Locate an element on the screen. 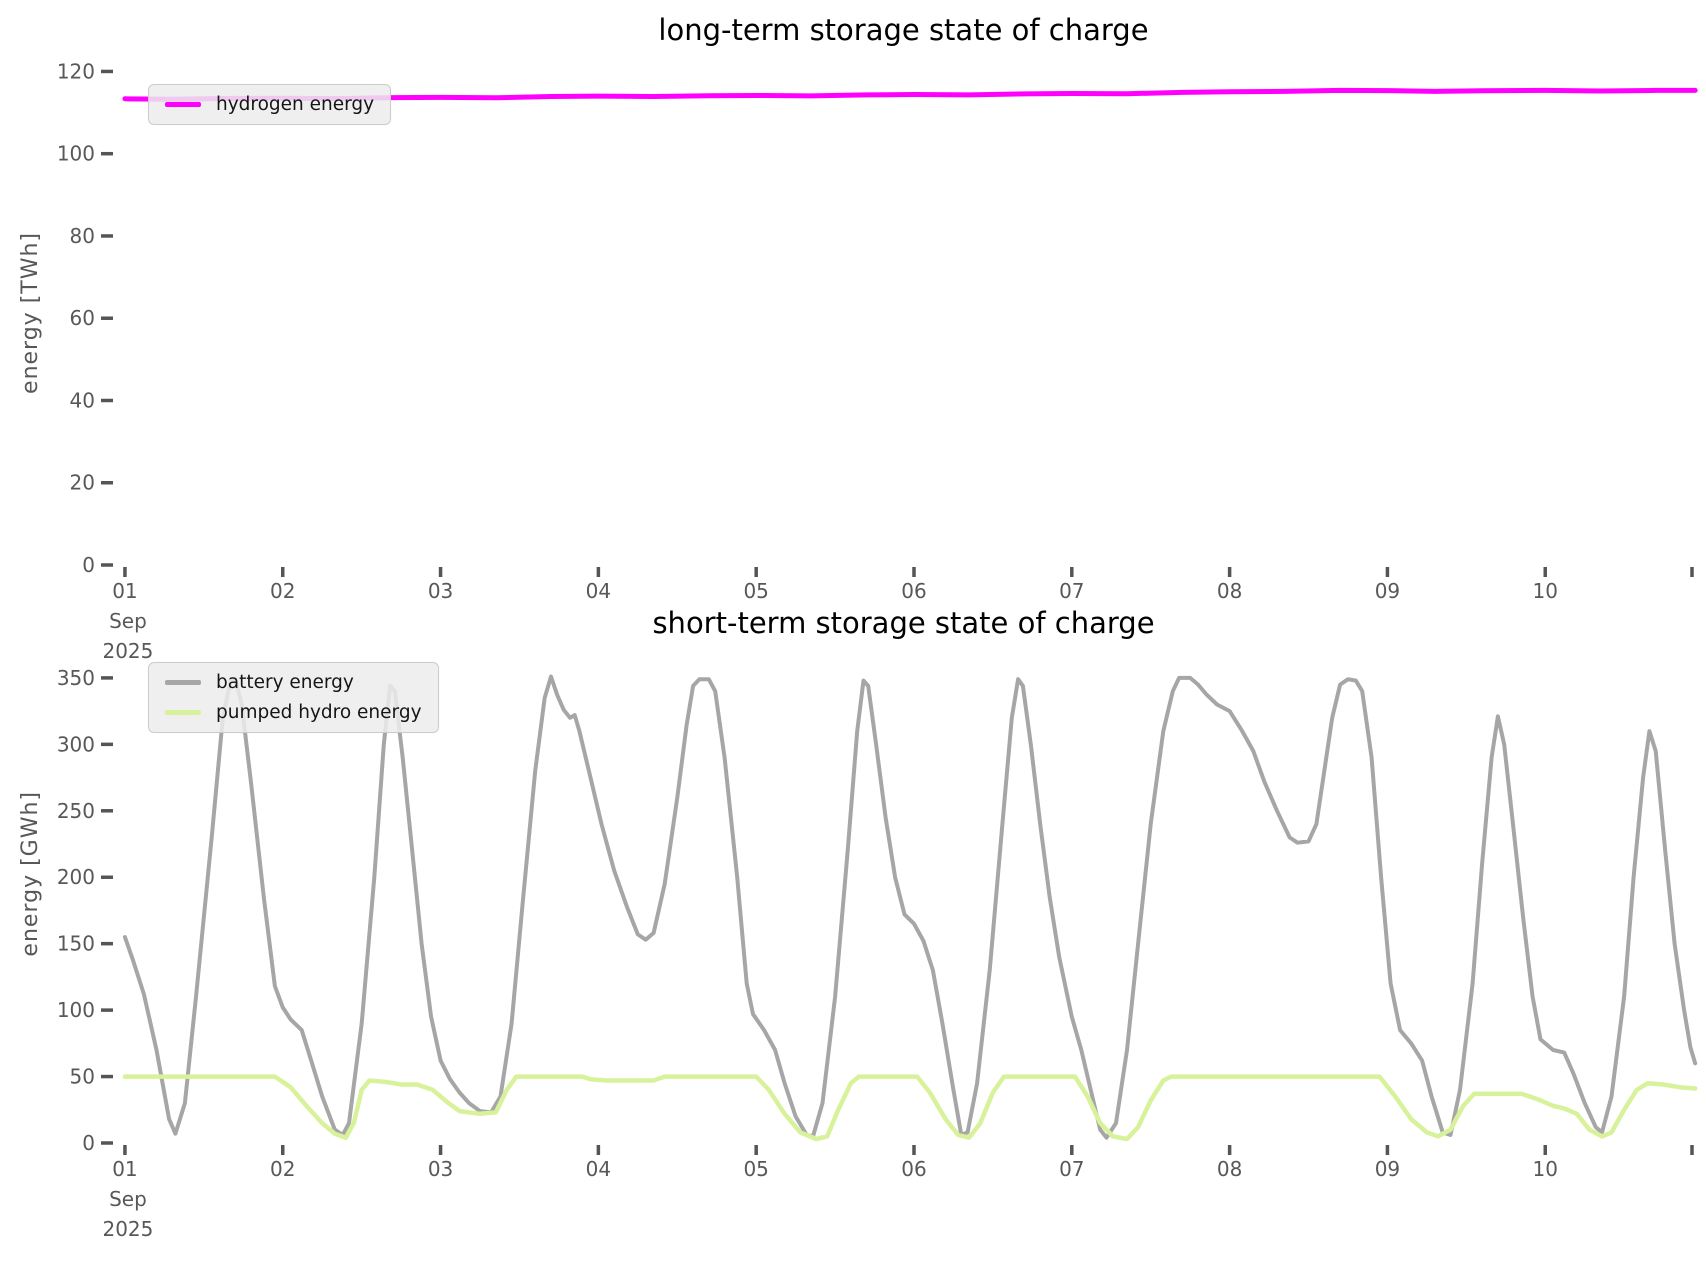 The image size is (1706, 1277). y-tick-label: 20 is located at coordinates (82, 483).